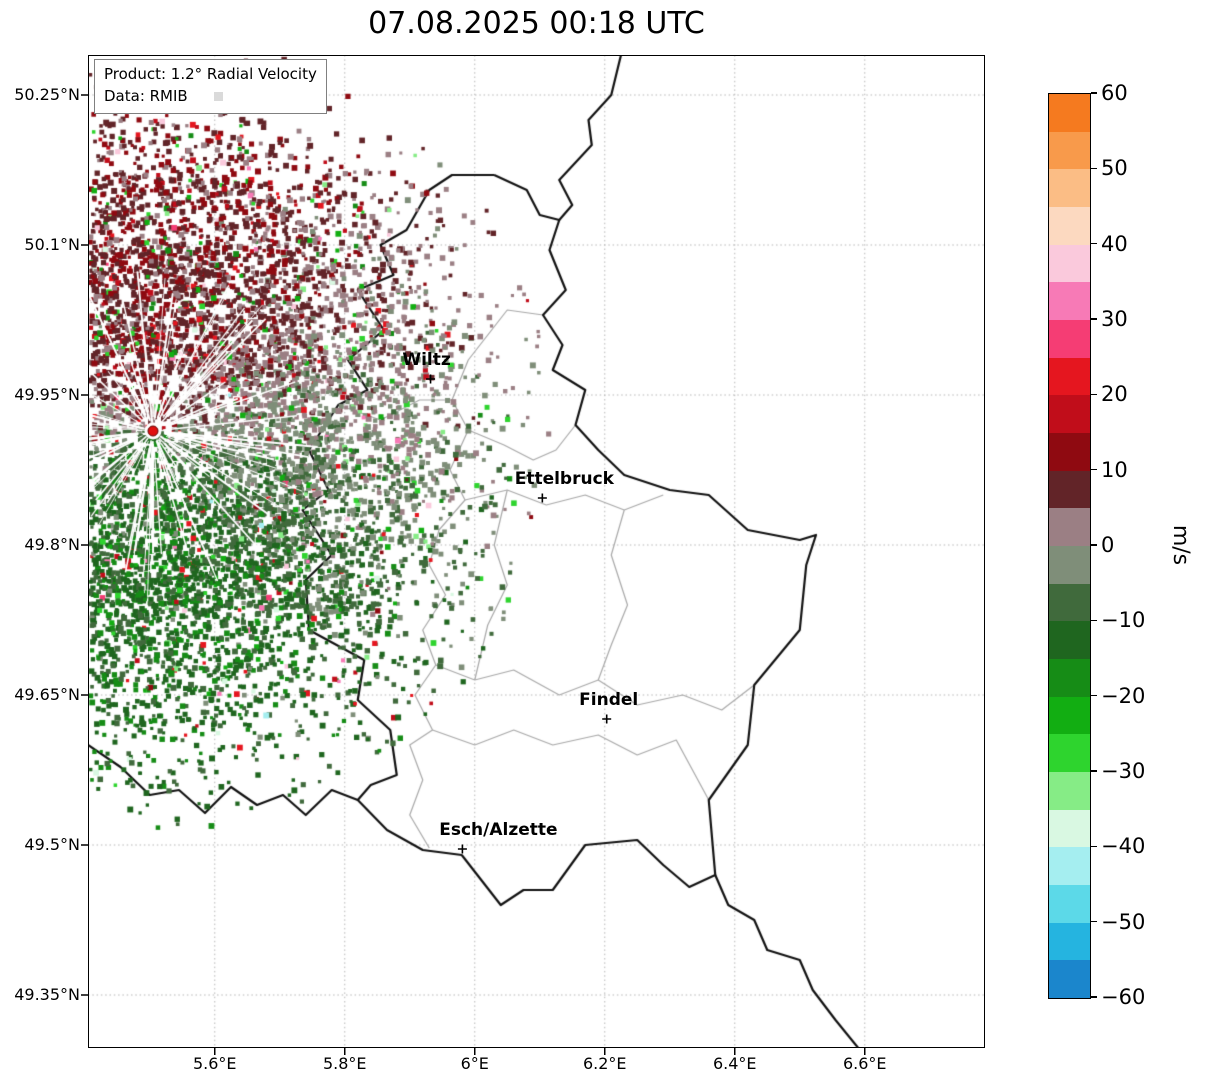  I want to click on colorbar-tick-label: 50, so click(1114, 168).